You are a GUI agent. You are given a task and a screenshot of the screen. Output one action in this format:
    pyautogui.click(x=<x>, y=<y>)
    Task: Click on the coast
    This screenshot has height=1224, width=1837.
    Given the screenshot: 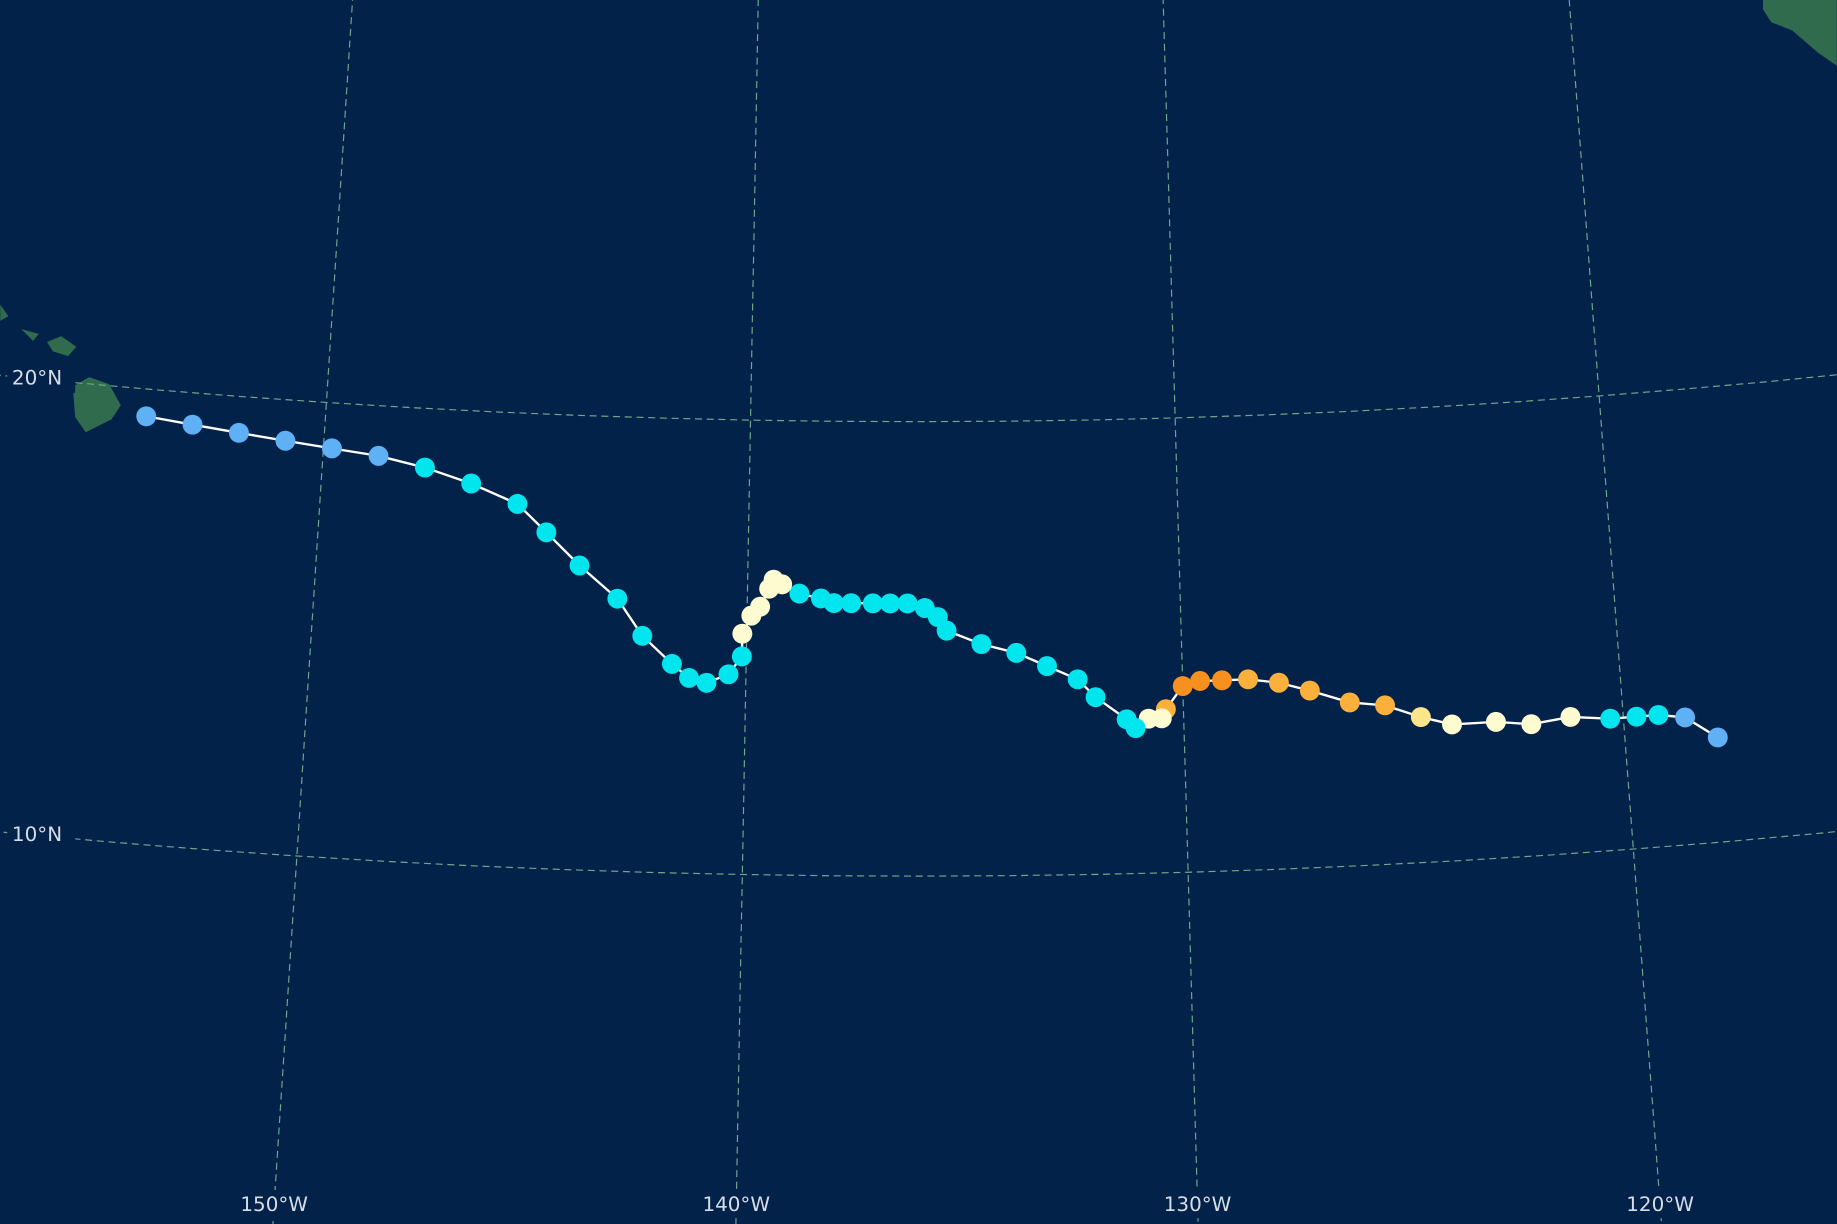 What is the action you would take?
    pyautogui.click(x=1800, y=33)
    